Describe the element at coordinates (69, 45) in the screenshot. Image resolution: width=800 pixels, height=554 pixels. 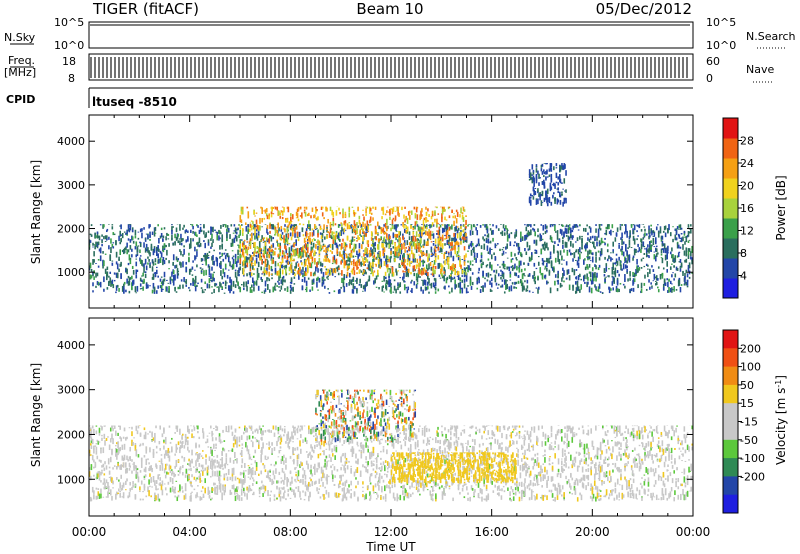
I see `nsky-tick-bottom: 10^0` at that location.